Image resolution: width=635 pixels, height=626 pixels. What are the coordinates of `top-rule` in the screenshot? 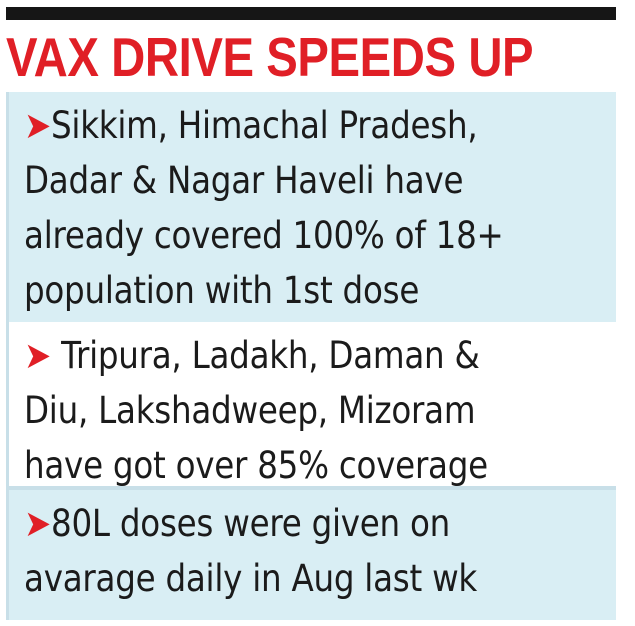 It's located at (311, 13).